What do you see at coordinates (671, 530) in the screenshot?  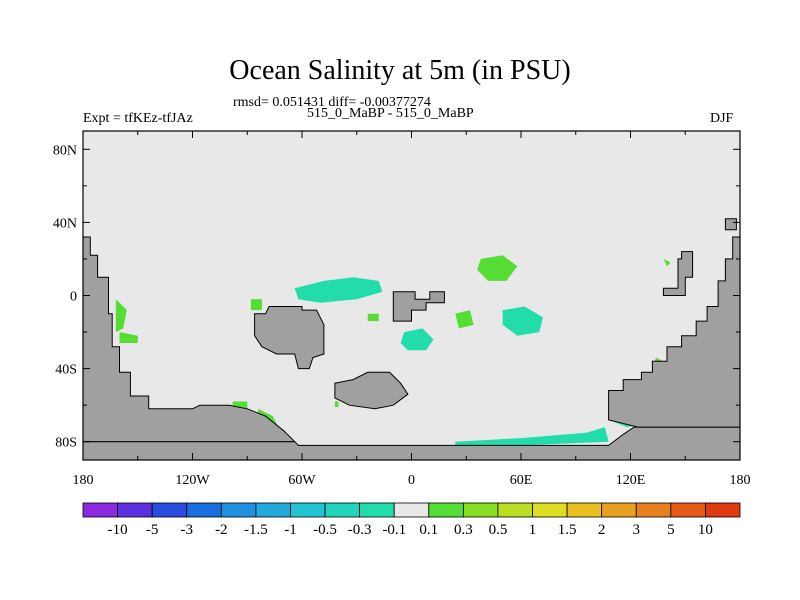 I see `colorbar-label: 5` at bounding box center [671, 530].